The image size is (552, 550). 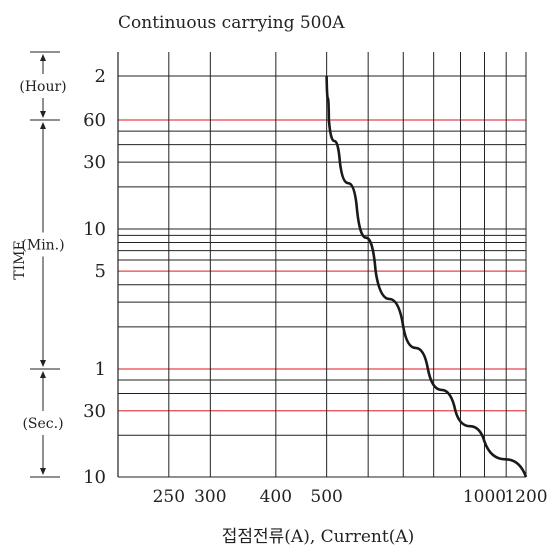 What do you see at coordinates (43, 264) in the screenshot?
I see `time-bands: (Hour) (Min.) (Sec.)` at bounding box center [43, 264].